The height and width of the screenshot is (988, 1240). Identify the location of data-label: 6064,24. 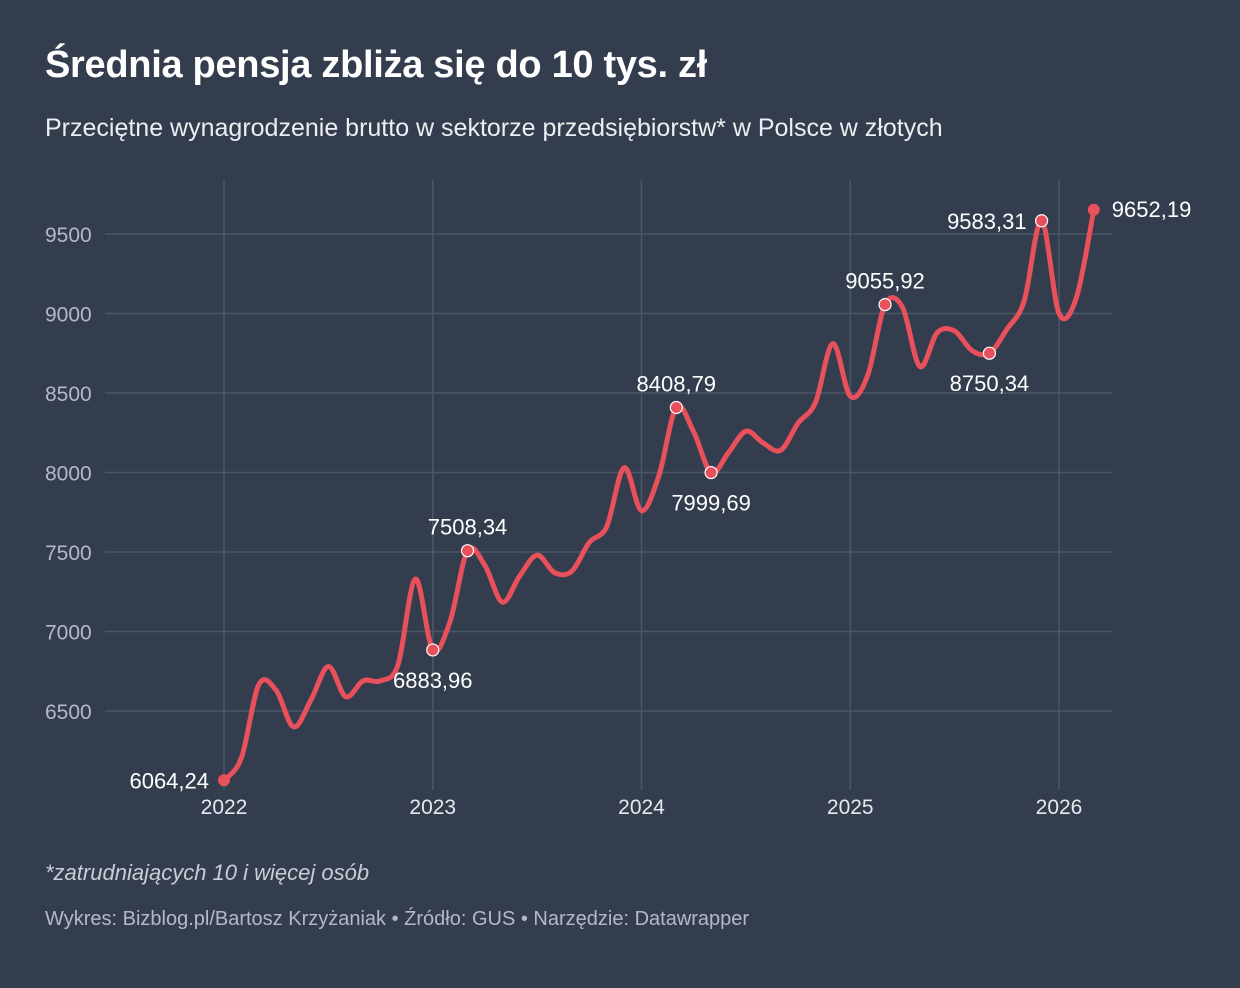
(169, 780).